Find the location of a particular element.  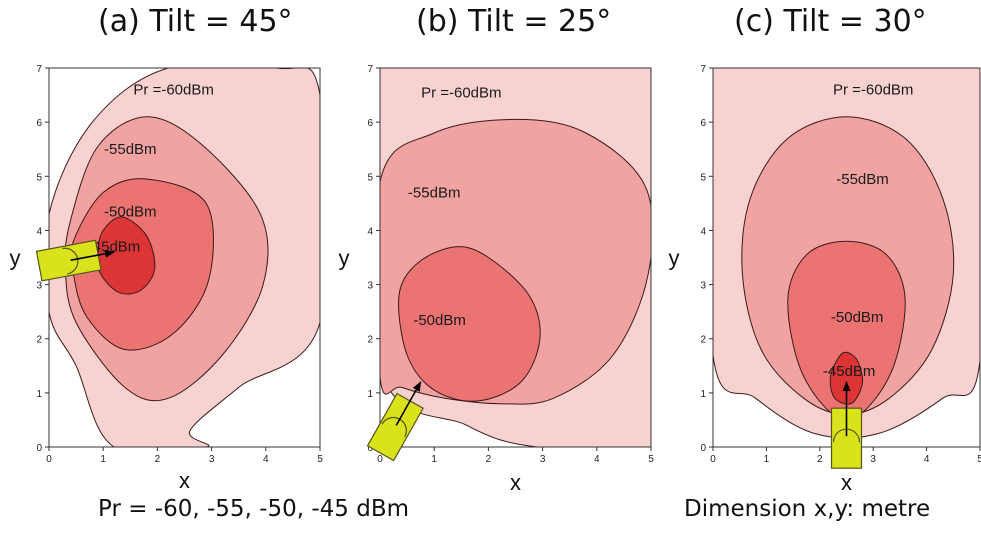

x-tick-label-a-4: 4 is located at coordinates (266, 459).